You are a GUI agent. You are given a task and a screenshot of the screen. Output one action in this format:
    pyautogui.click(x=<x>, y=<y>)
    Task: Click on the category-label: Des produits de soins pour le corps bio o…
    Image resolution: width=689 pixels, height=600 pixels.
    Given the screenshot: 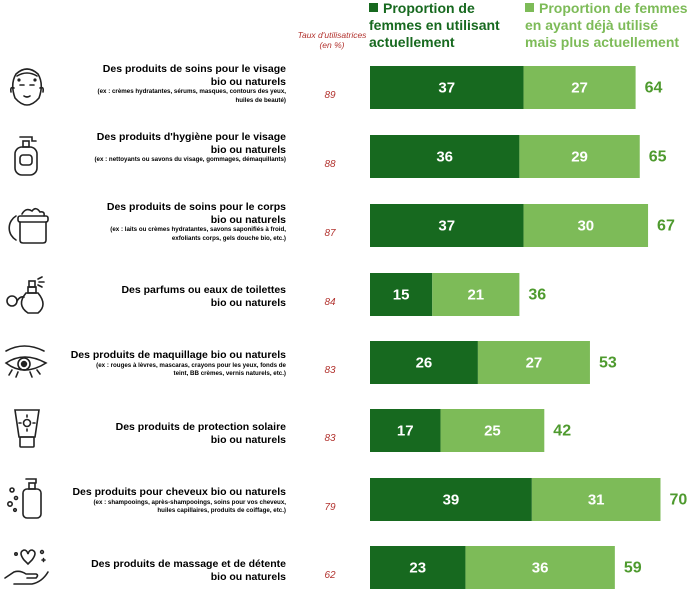 What is the action you would take?
    pyautogui.click(x=196, y=222)
    